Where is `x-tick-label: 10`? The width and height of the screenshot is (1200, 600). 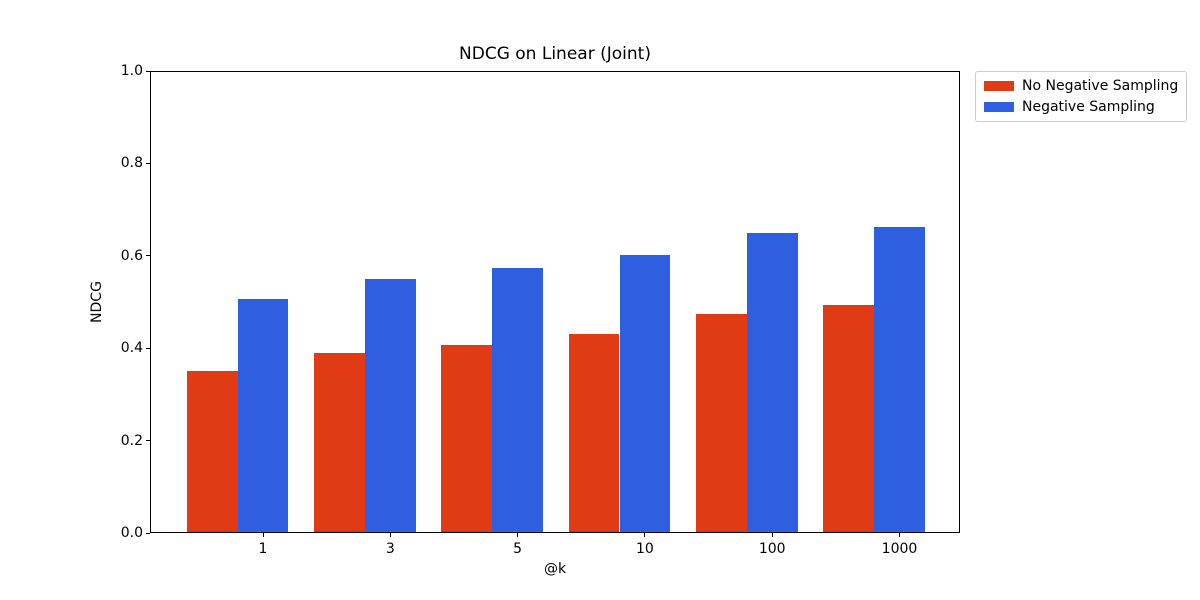 x-tick-label: 10 is located at coordinates (644, 549).